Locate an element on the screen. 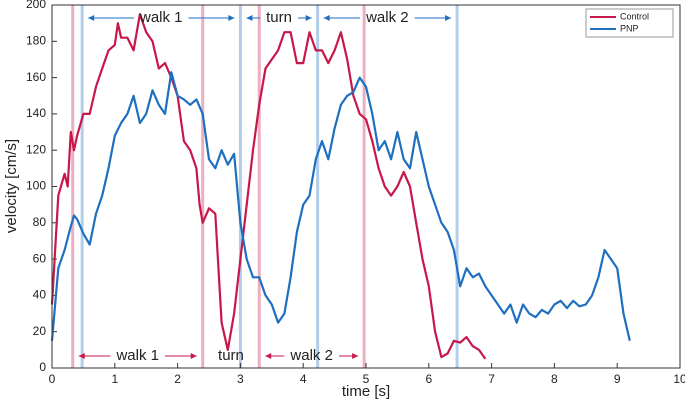 The height and width of the screenshot is (400, 685). y-tick-label: 40 is located at coordinates (40, 295).